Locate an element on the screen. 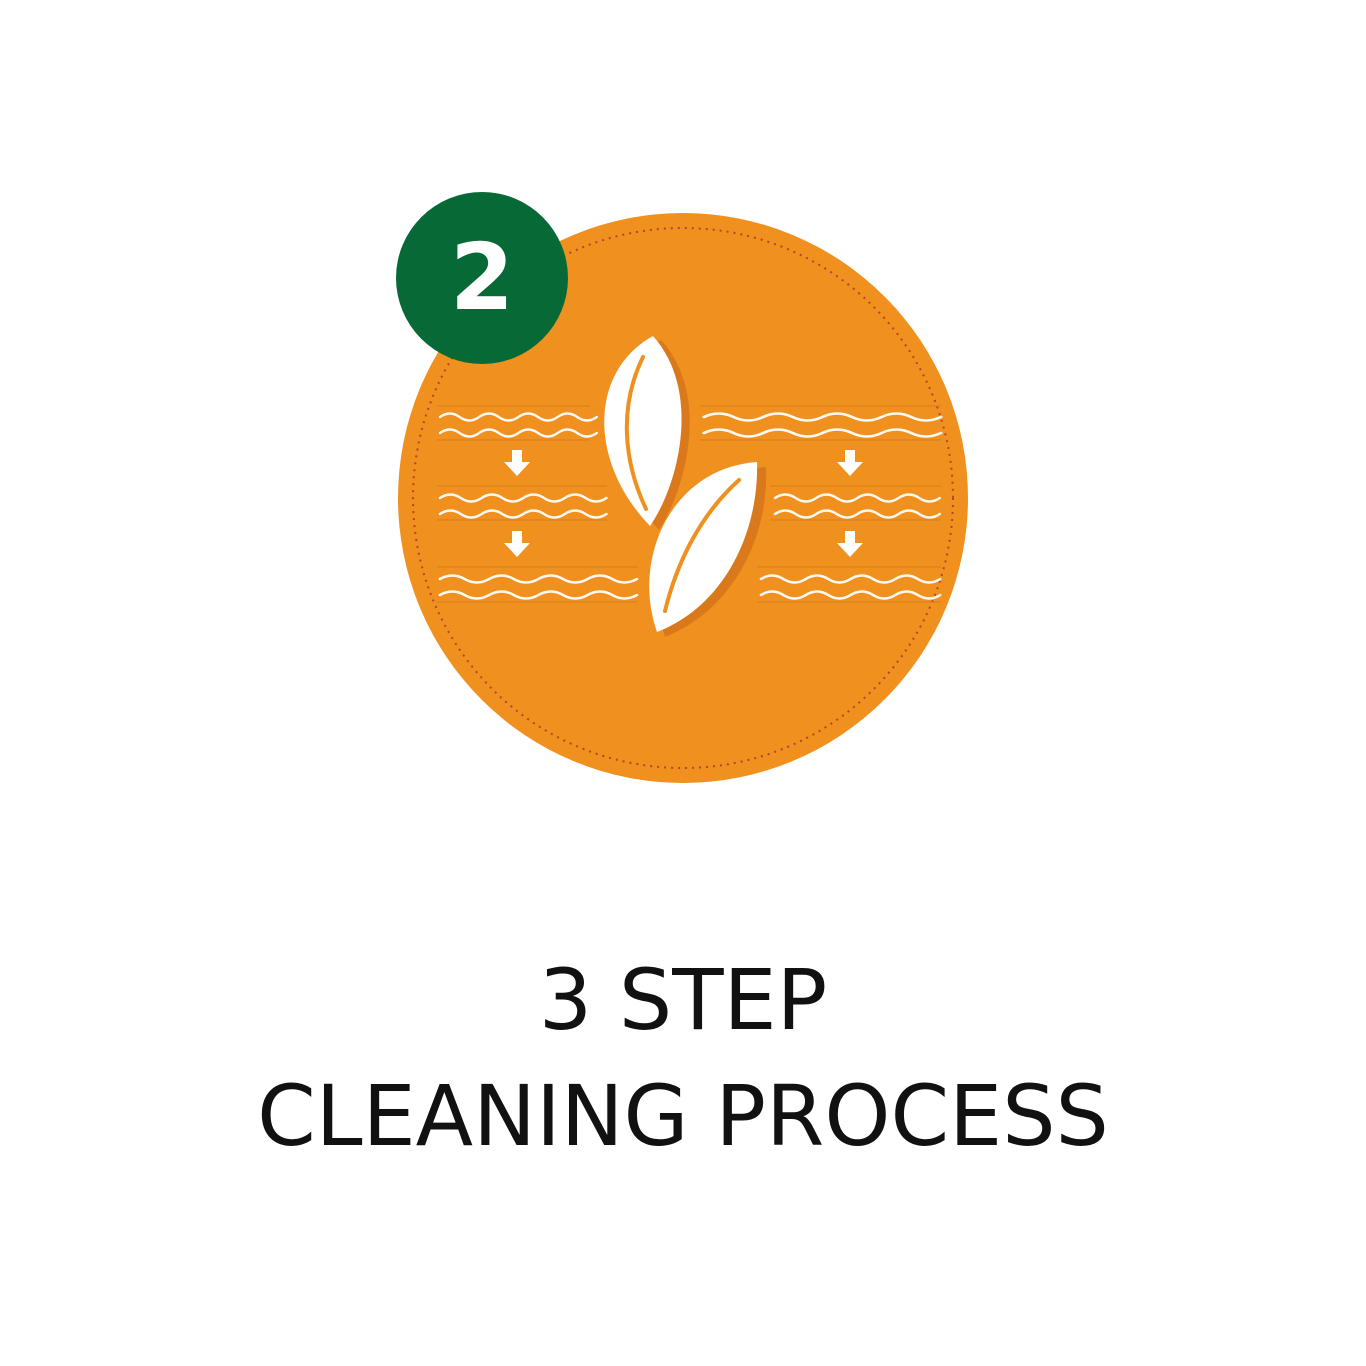  leaf-icon is located at coordinates (685, 486).